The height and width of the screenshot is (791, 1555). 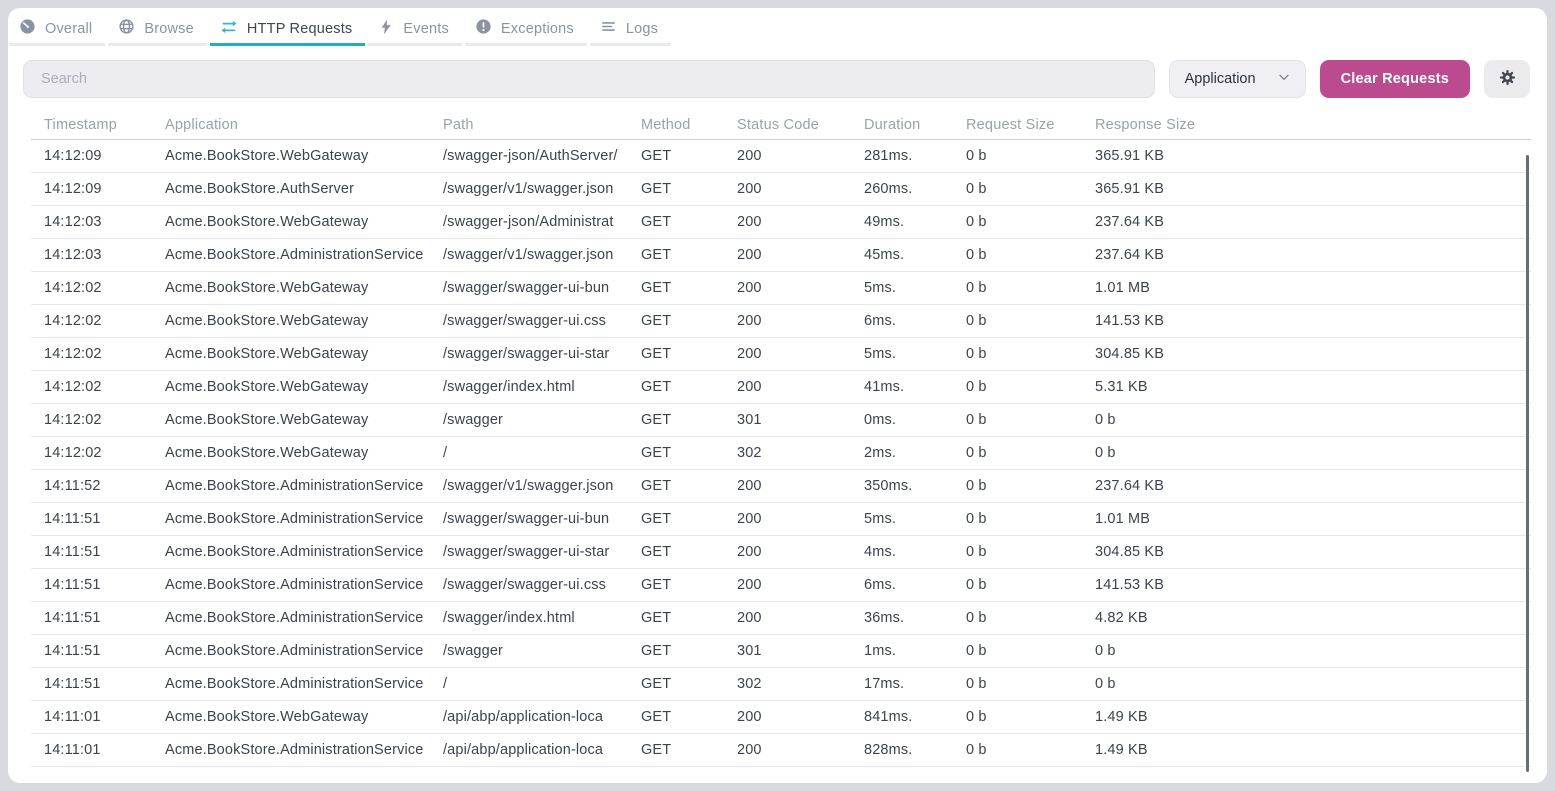 I want to click on tab-logs: Logs, so click(x=630, y=30).